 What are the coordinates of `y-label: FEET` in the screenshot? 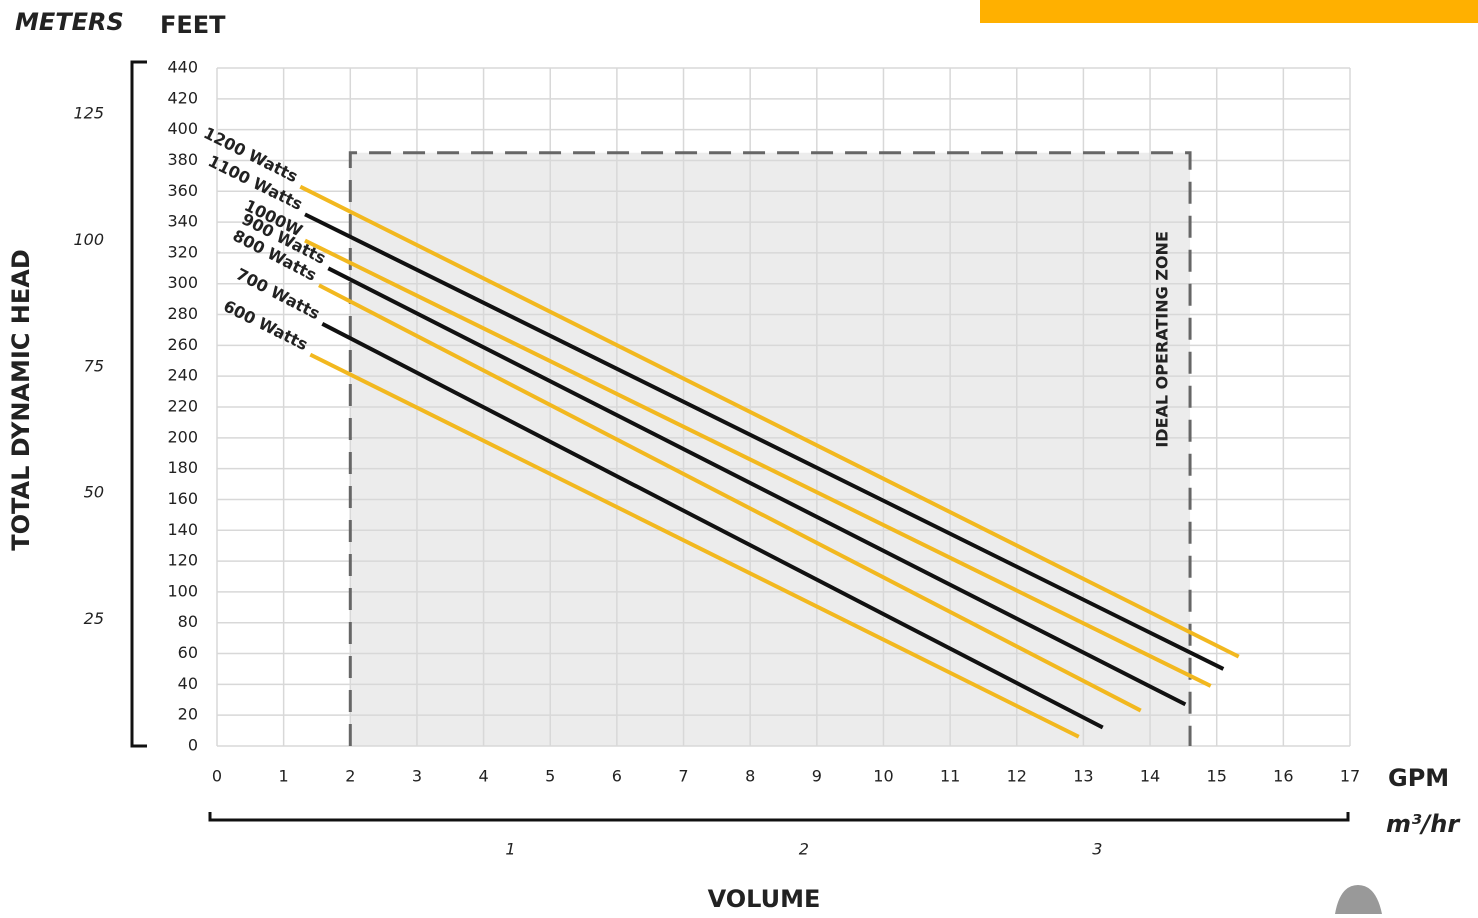 It's located at (193, 25).